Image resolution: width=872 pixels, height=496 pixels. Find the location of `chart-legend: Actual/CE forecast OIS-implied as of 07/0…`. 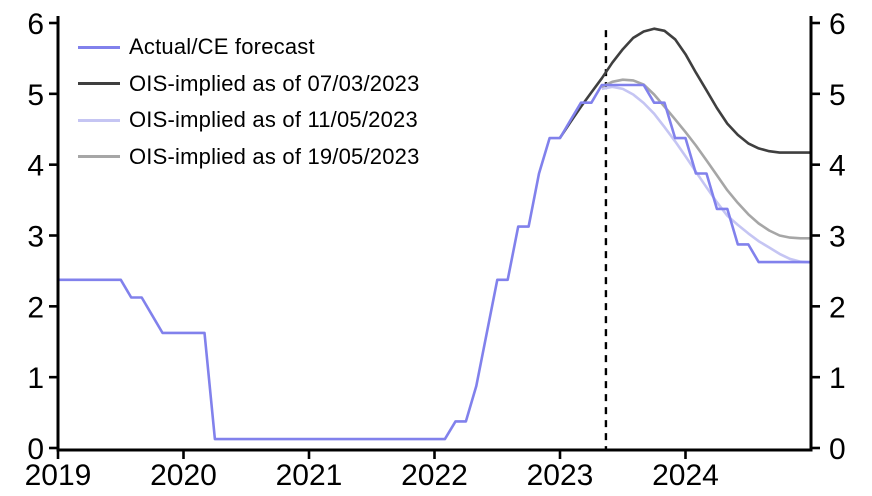

chart-legend: Actual/CE forecast OIS-implied as of 07/0… is located at coordinates (249, 102).